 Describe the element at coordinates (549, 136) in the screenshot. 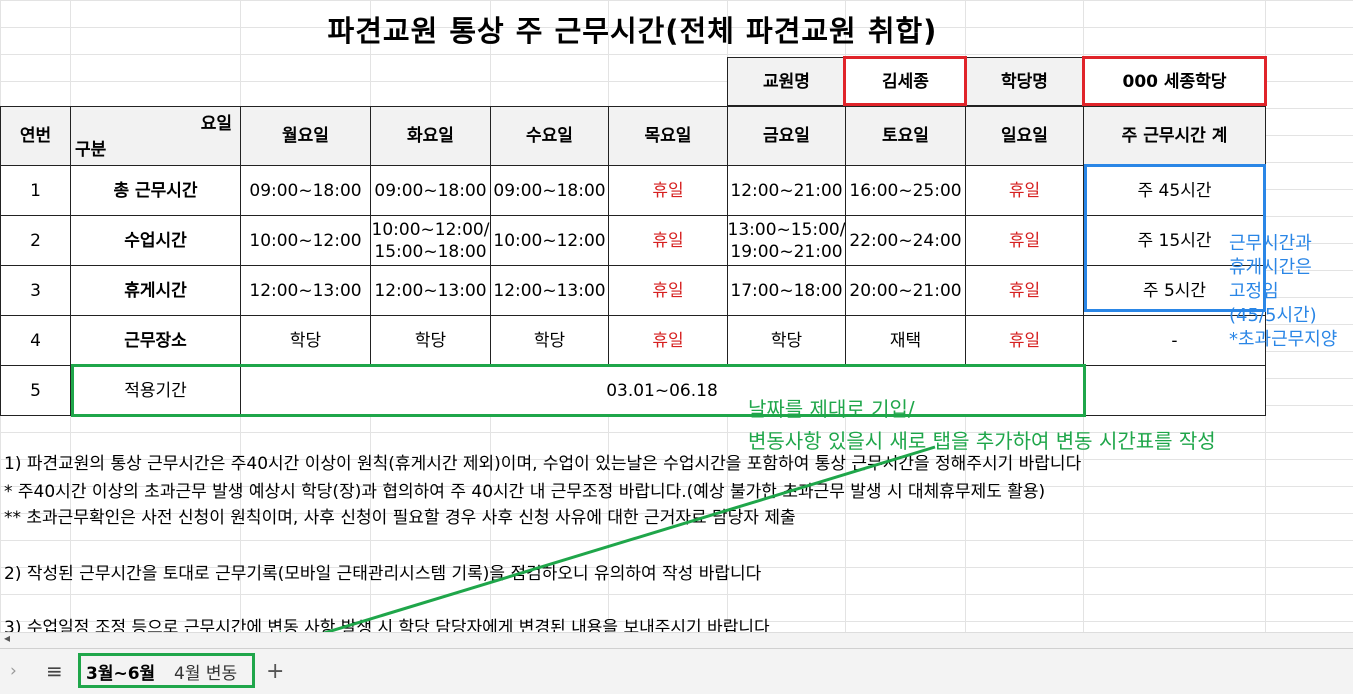

I see `header-wed: 수요일` at that location.